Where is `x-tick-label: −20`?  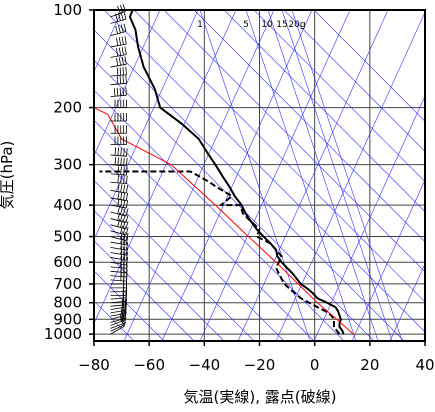
x-tick-label: −20 is located at coordinates (260, 365).